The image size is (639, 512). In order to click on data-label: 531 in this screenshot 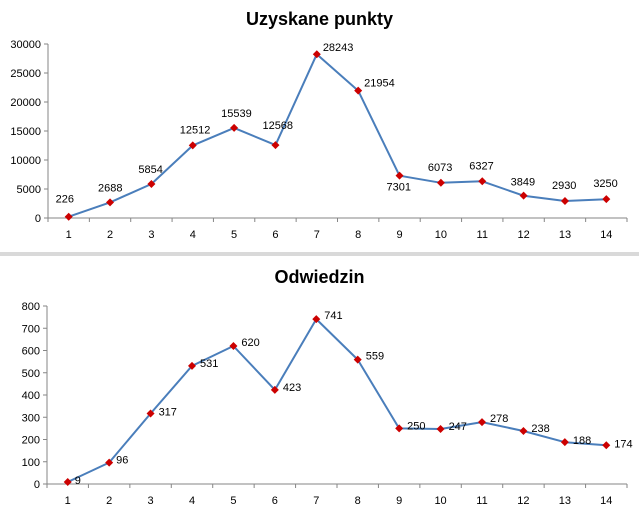, I will do `click(209, 364)`.